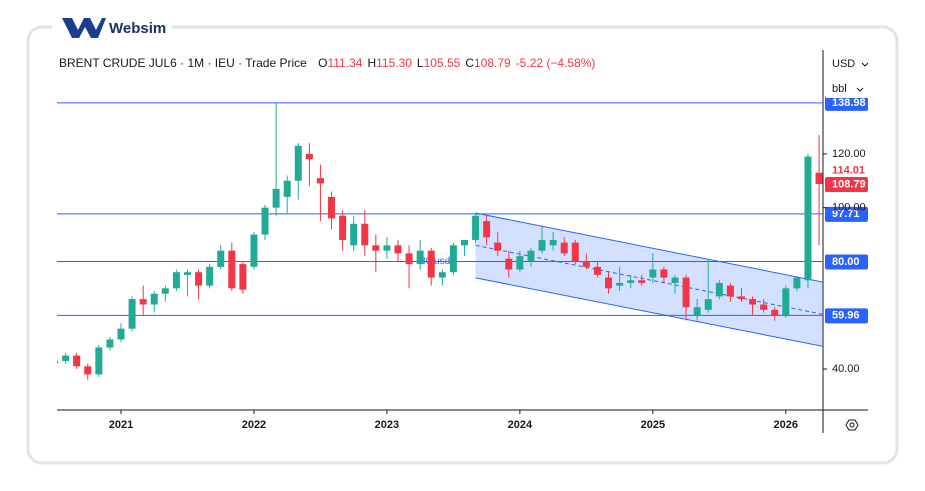 The height and width of the screenshot is (491, 925). Describe the element at coordinates (394, 63) in the screenshot. I see `ohlc-value: 115.30` at that location.